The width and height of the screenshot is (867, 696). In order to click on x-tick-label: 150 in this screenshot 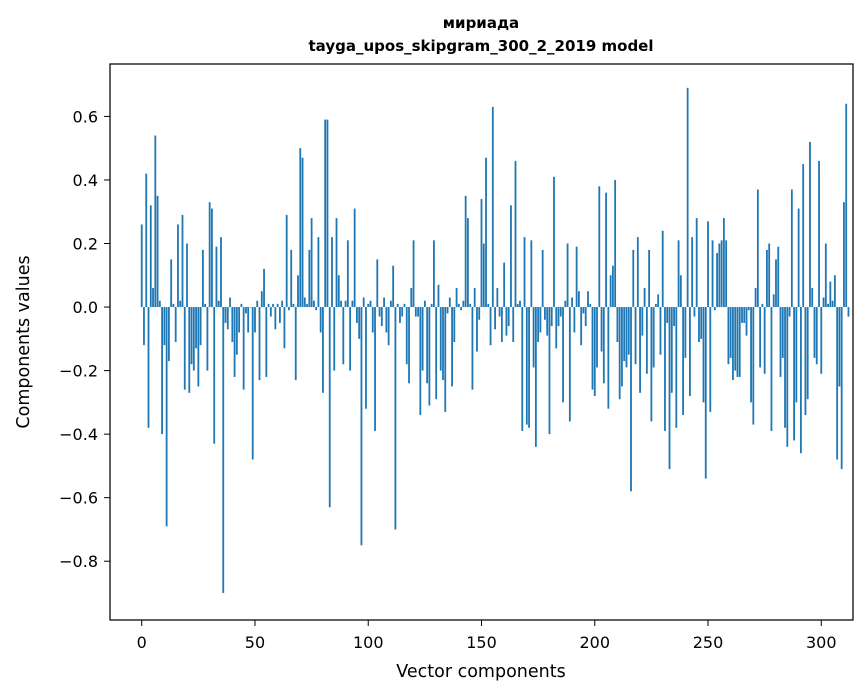, I will do `click(481, 642)`.